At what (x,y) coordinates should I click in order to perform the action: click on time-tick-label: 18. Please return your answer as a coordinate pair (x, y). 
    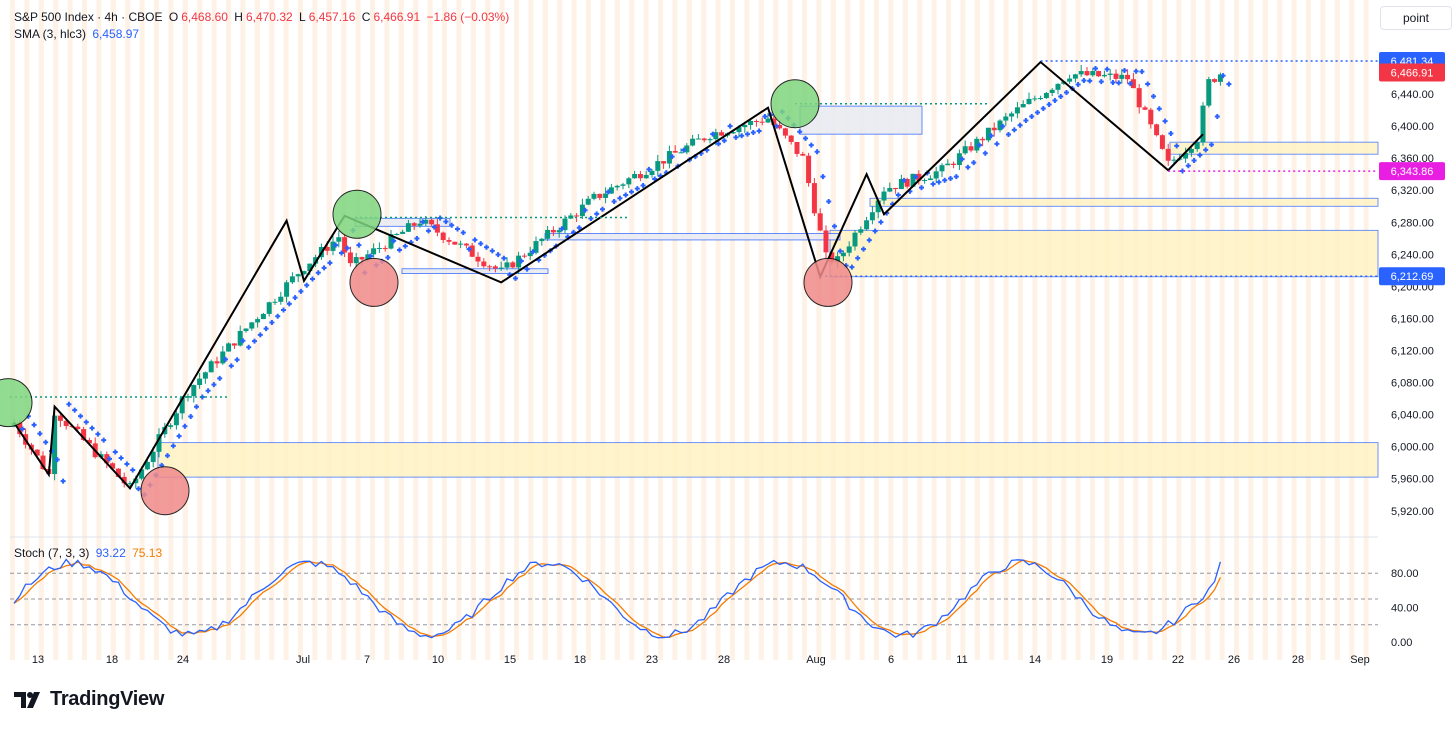
    Looking at the image, I should click on (112, 660).